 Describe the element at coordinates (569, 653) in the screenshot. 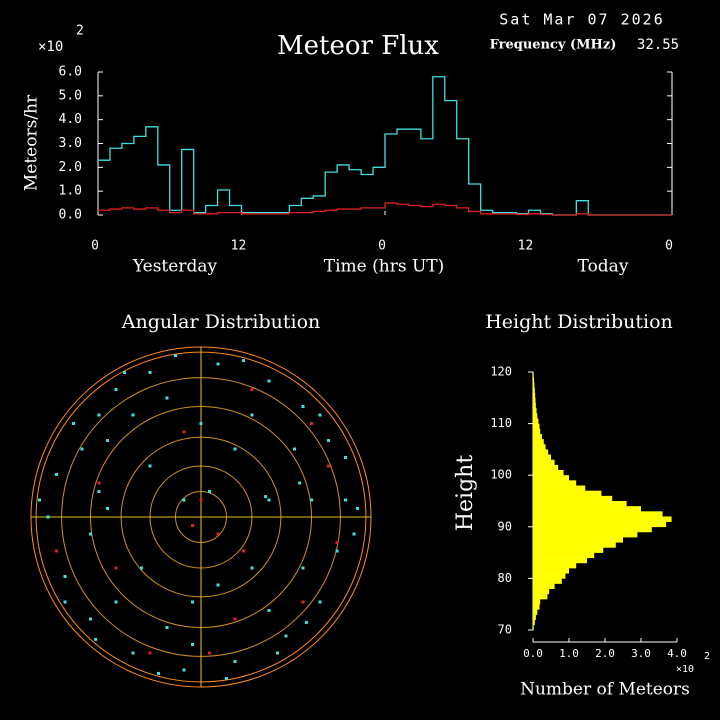

I see `x-tick-label: 1.0` at that location.